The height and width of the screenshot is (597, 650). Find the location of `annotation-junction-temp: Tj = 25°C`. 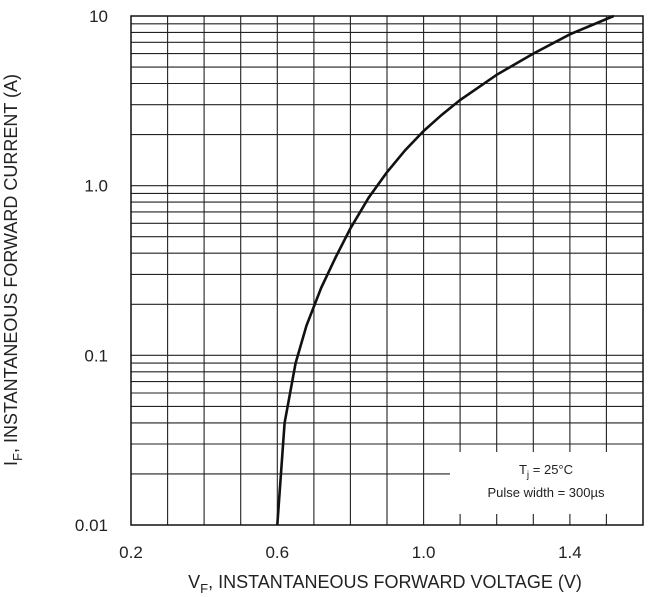

annotation-junction-temp: Tj = 25°C is located at coordinates (546, 471).